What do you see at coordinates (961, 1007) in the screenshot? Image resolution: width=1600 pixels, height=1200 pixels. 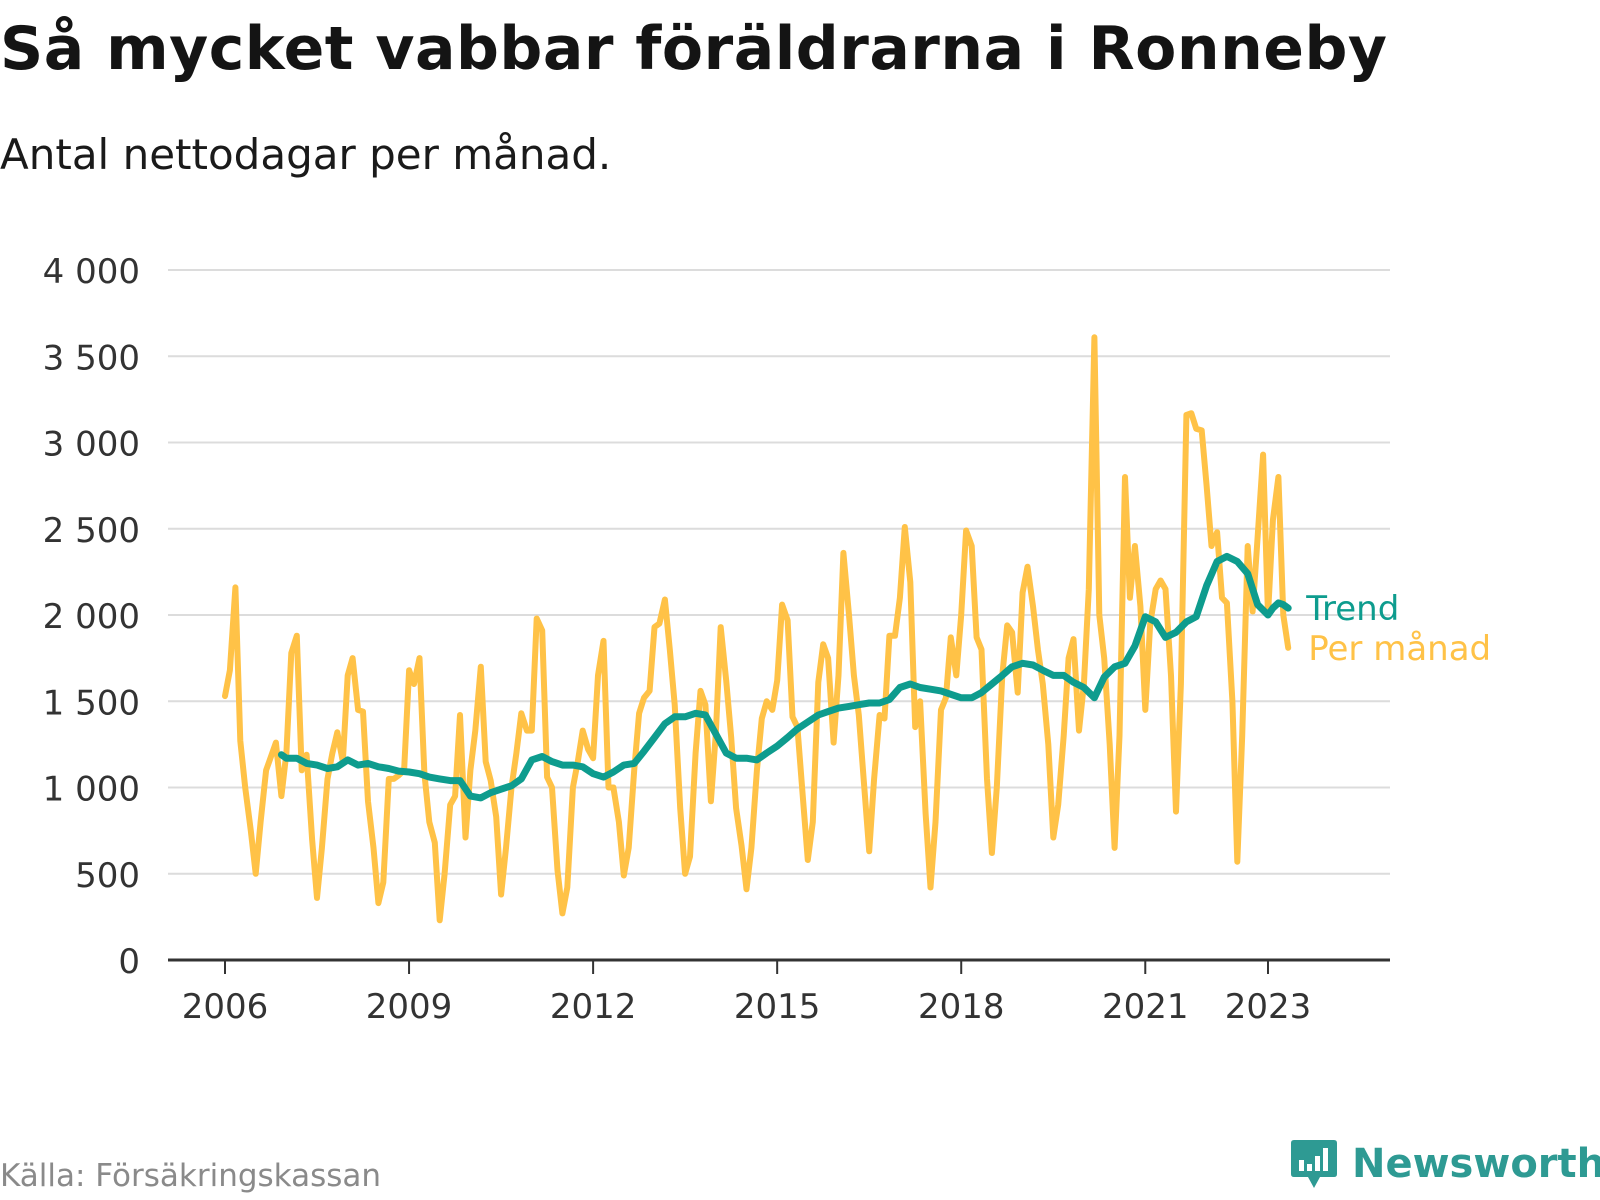 I see `x-tick-label: 2018` at bounding box center [961, 1007].